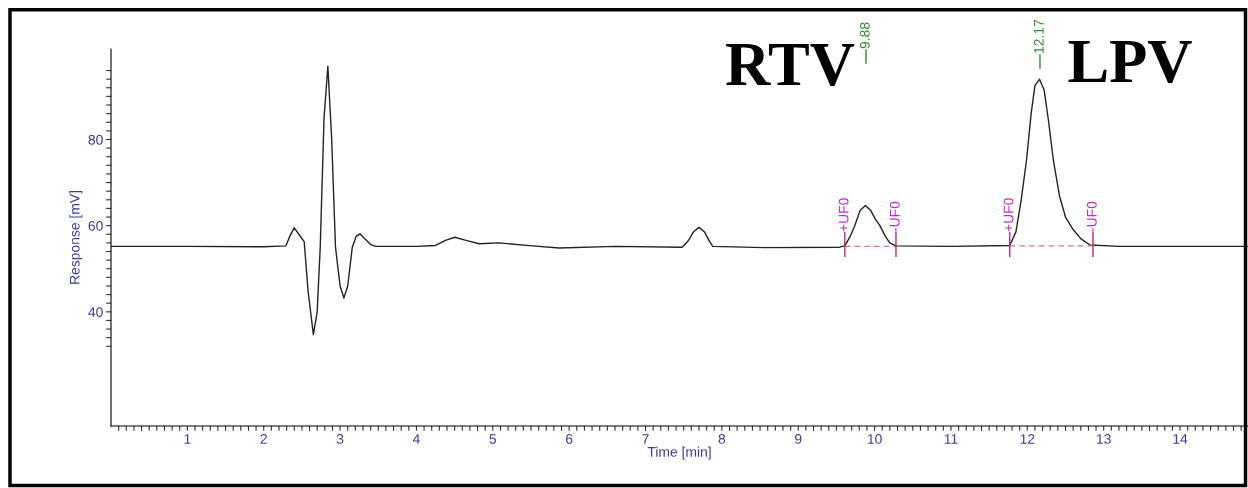  What do you see at coordinates (340, 439) in the screenshot?
I see `x-tick-label: 3` at bounding box center [340, 439].